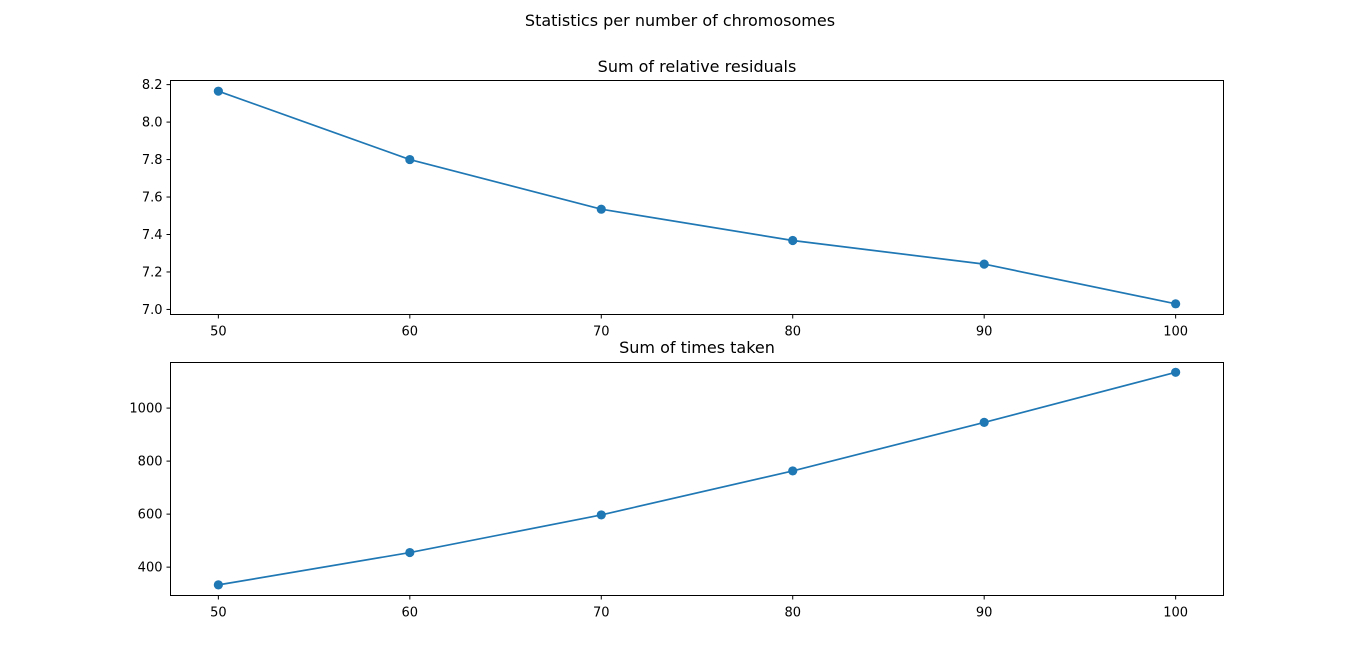 The height and width of the screenshot is (670, 1360). What do you see at coordinates (792, 332) in the screenshot?
I see `residuals-x-tick-label: 80` at bounding box center [792, 332].